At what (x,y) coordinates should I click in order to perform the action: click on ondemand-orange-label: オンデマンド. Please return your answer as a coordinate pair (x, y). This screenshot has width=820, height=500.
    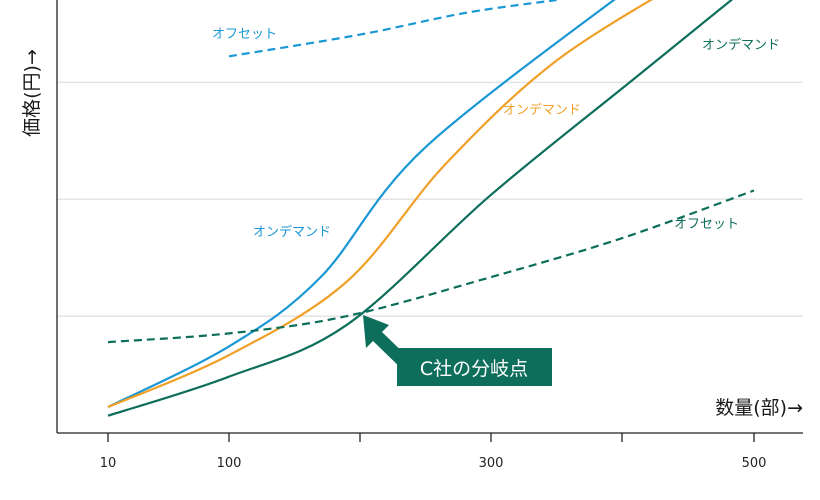
    Looking at the image, I should click on (542, 110).